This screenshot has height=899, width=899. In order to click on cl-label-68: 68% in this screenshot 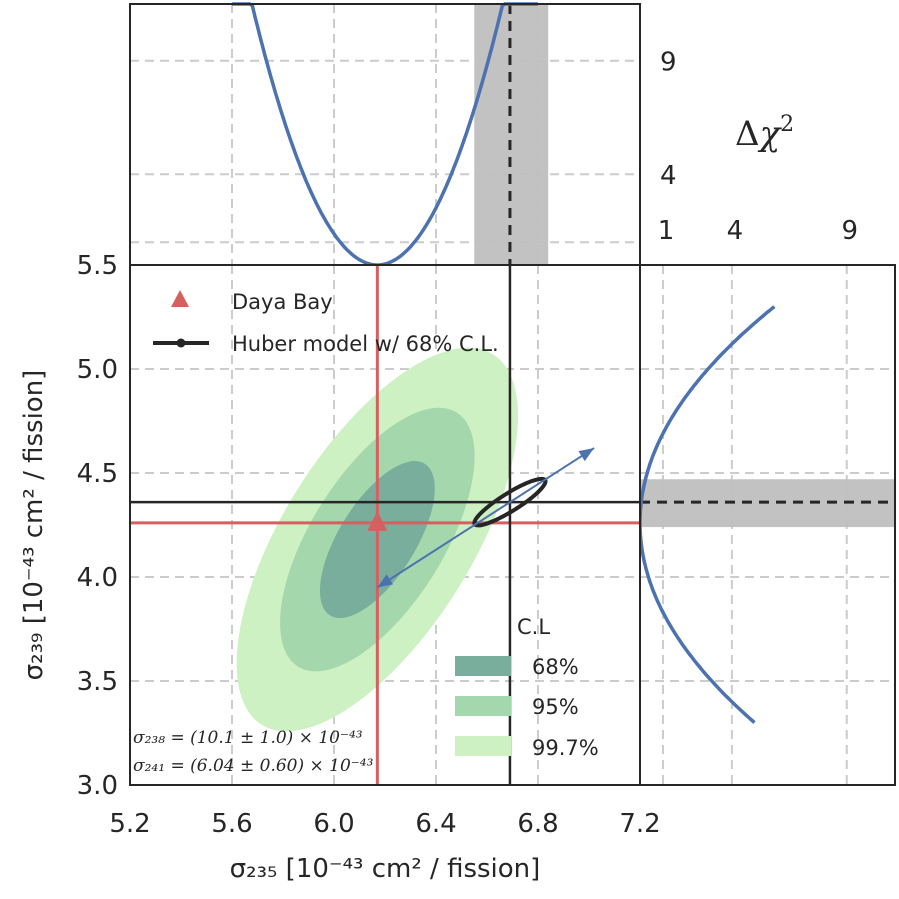, I will do `click(555, 667)`.